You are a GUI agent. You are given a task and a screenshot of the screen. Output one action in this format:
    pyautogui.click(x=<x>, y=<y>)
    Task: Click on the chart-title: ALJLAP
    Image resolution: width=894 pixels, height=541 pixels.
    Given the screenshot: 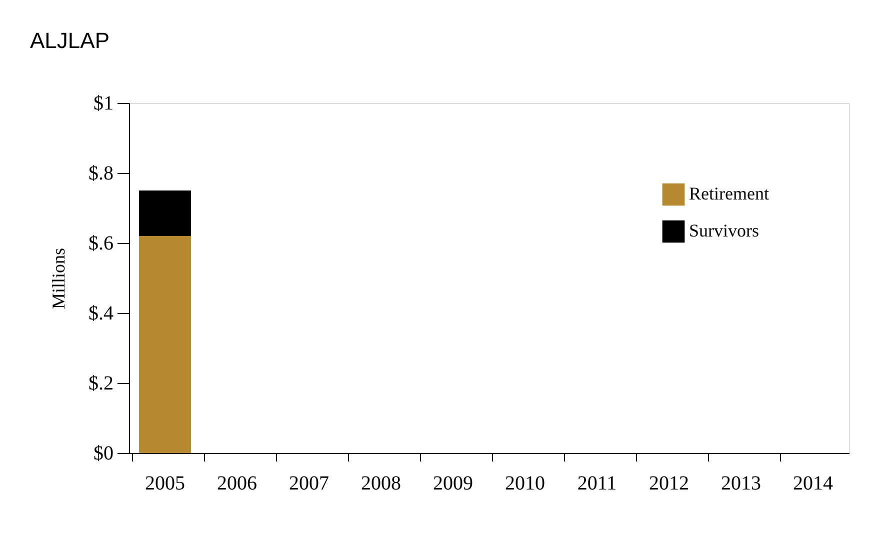 What is the action you would take?
    pyautogui.click(x=70, y=40)
    